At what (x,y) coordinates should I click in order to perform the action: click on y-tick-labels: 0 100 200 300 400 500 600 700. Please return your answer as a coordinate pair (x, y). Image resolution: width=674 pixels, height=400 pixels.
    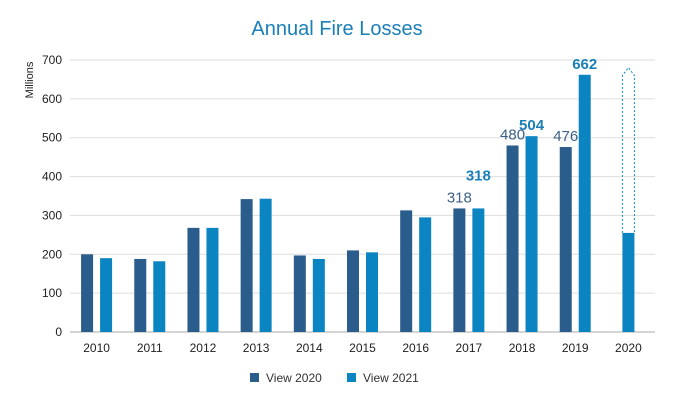
    Looking at the image, I should click on (52, 196).